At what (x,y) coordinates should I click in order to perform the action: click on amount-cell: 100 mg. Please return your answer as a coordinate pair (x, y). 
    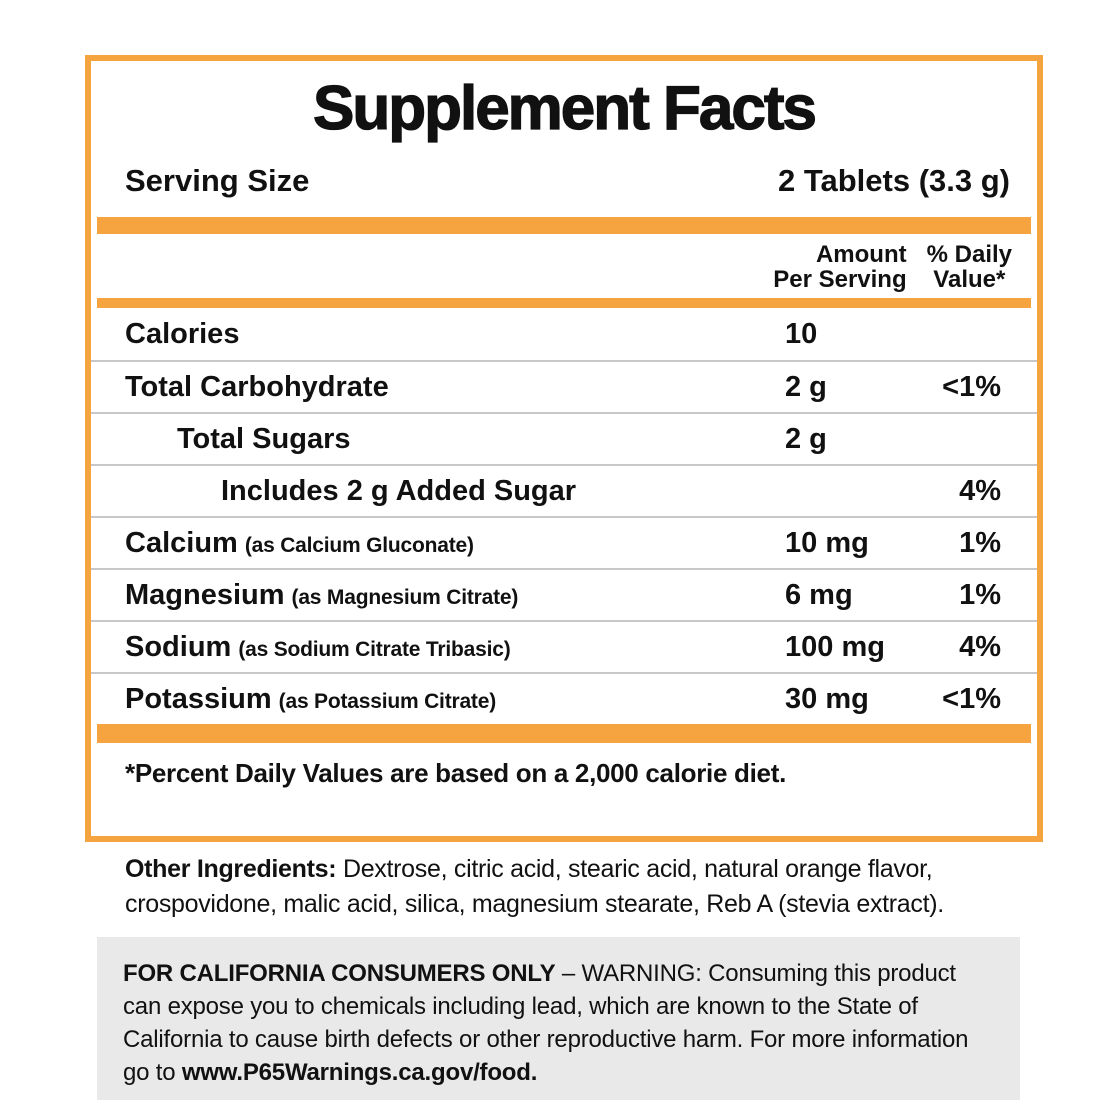
    Looking at the image, I should click on (835, 646).